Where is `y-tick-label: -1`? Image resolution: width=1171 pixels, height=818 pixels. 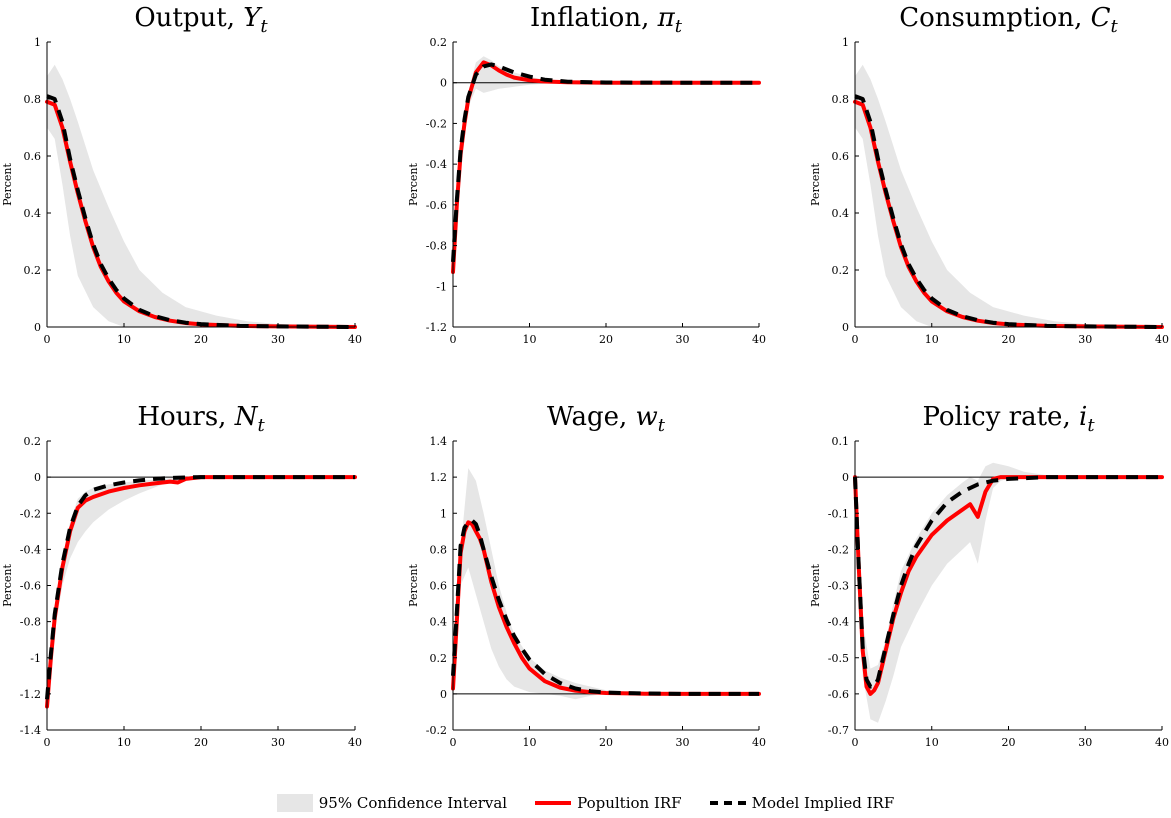
y-tick-label: -1 is located at coordinates (441, 286).